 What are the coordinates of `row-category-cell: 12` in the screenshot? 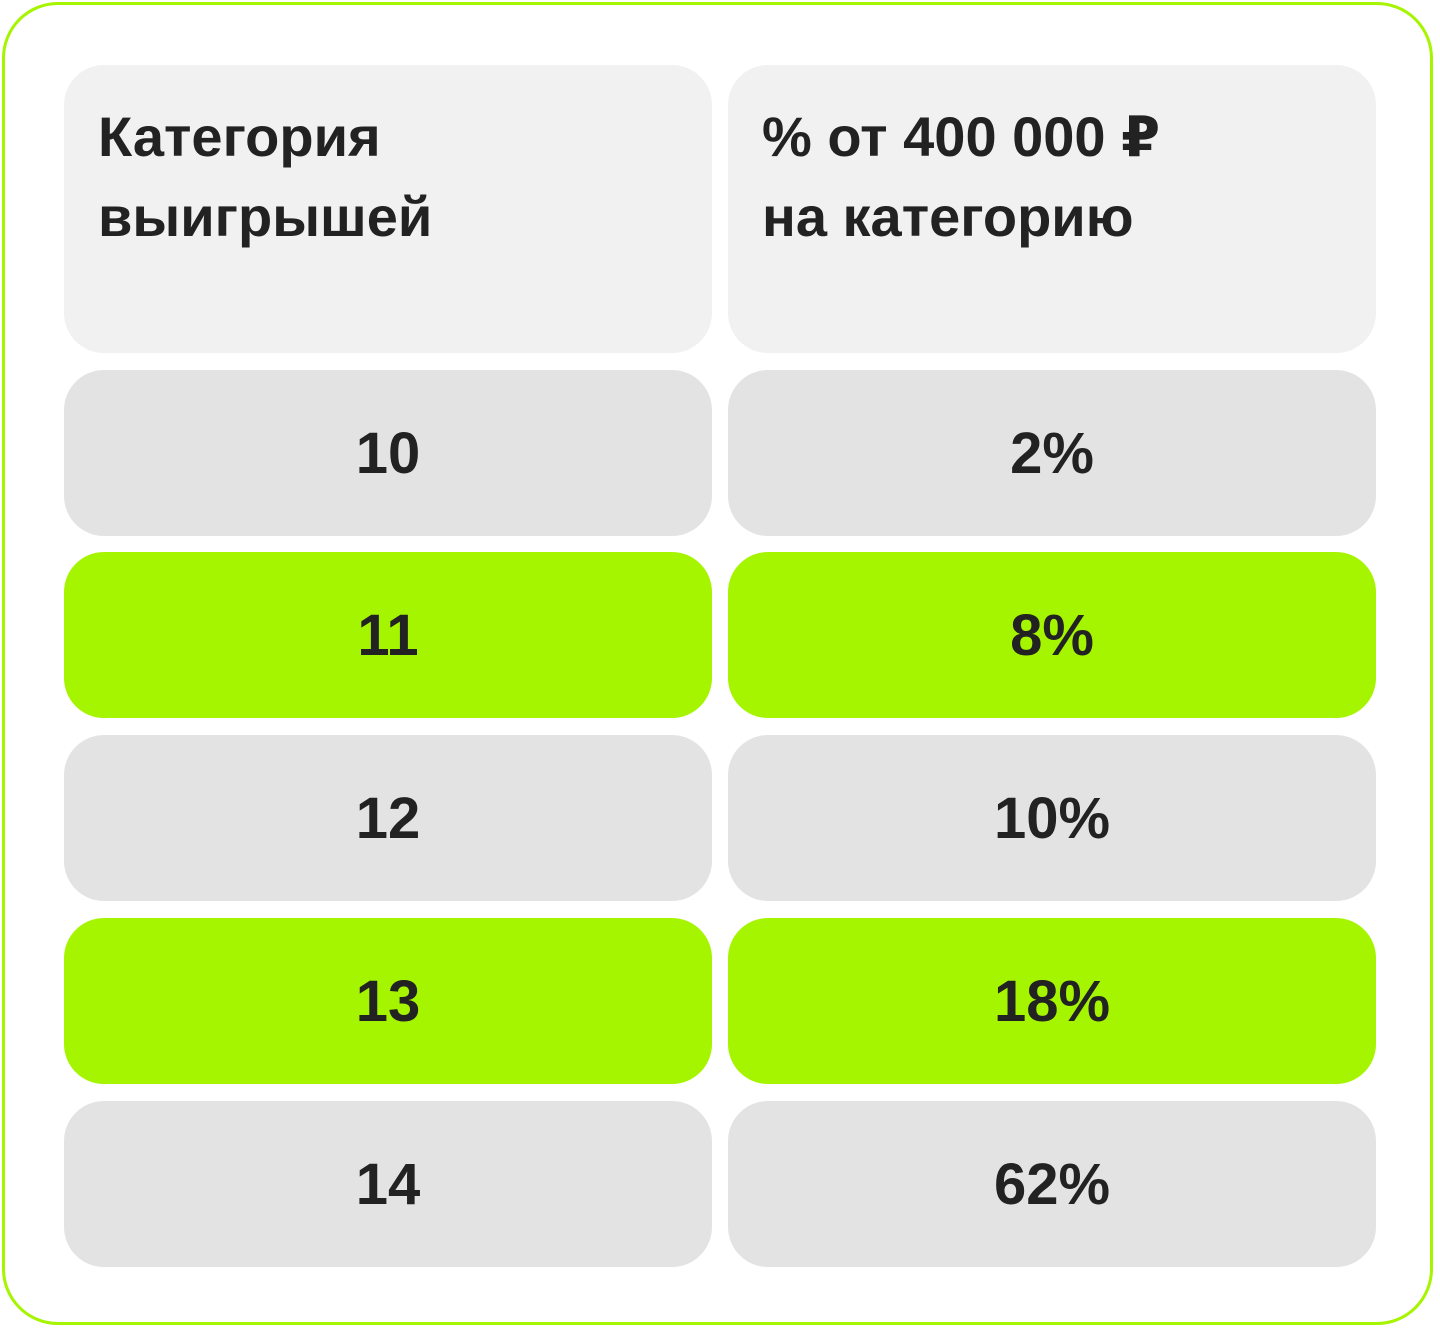 It's located at (388, 818).